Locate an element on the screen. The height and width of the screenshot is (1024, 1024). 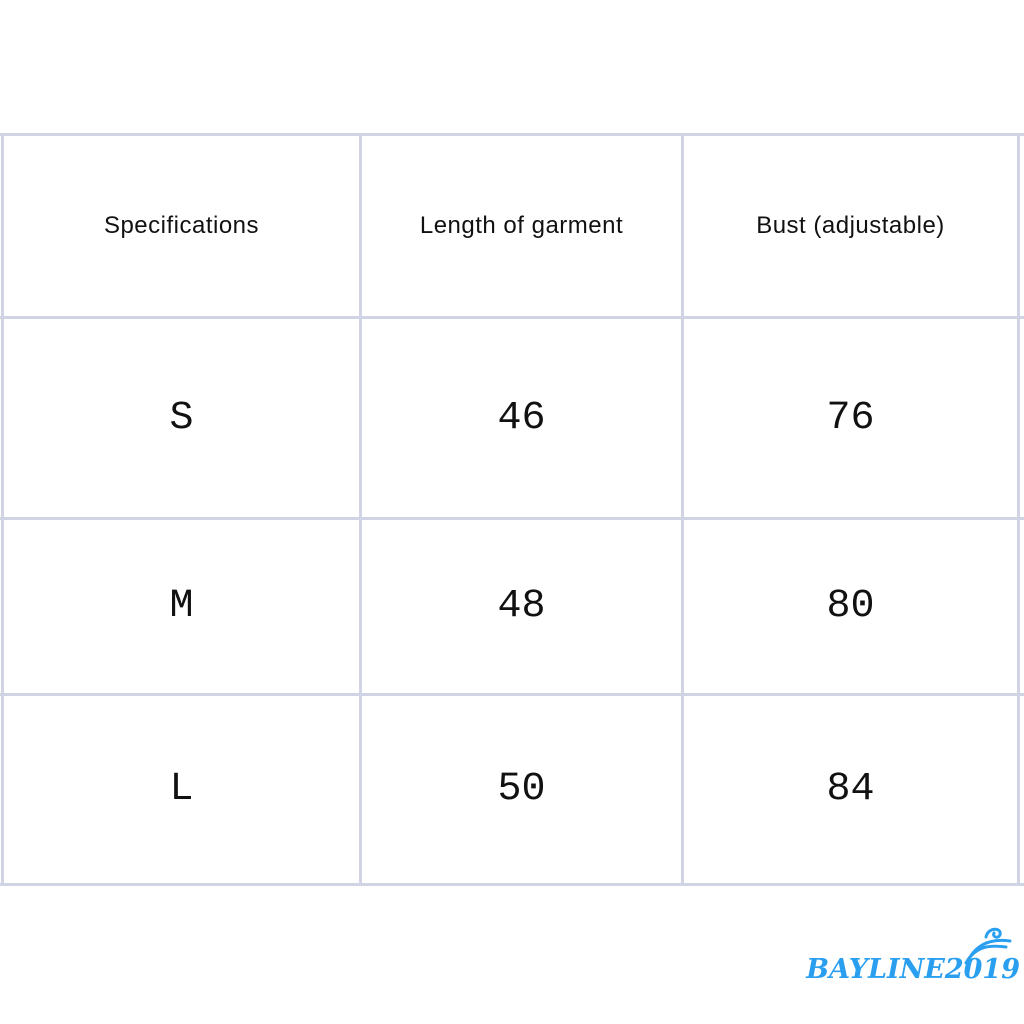
swirl-icon is located at coordinates (988, 946).